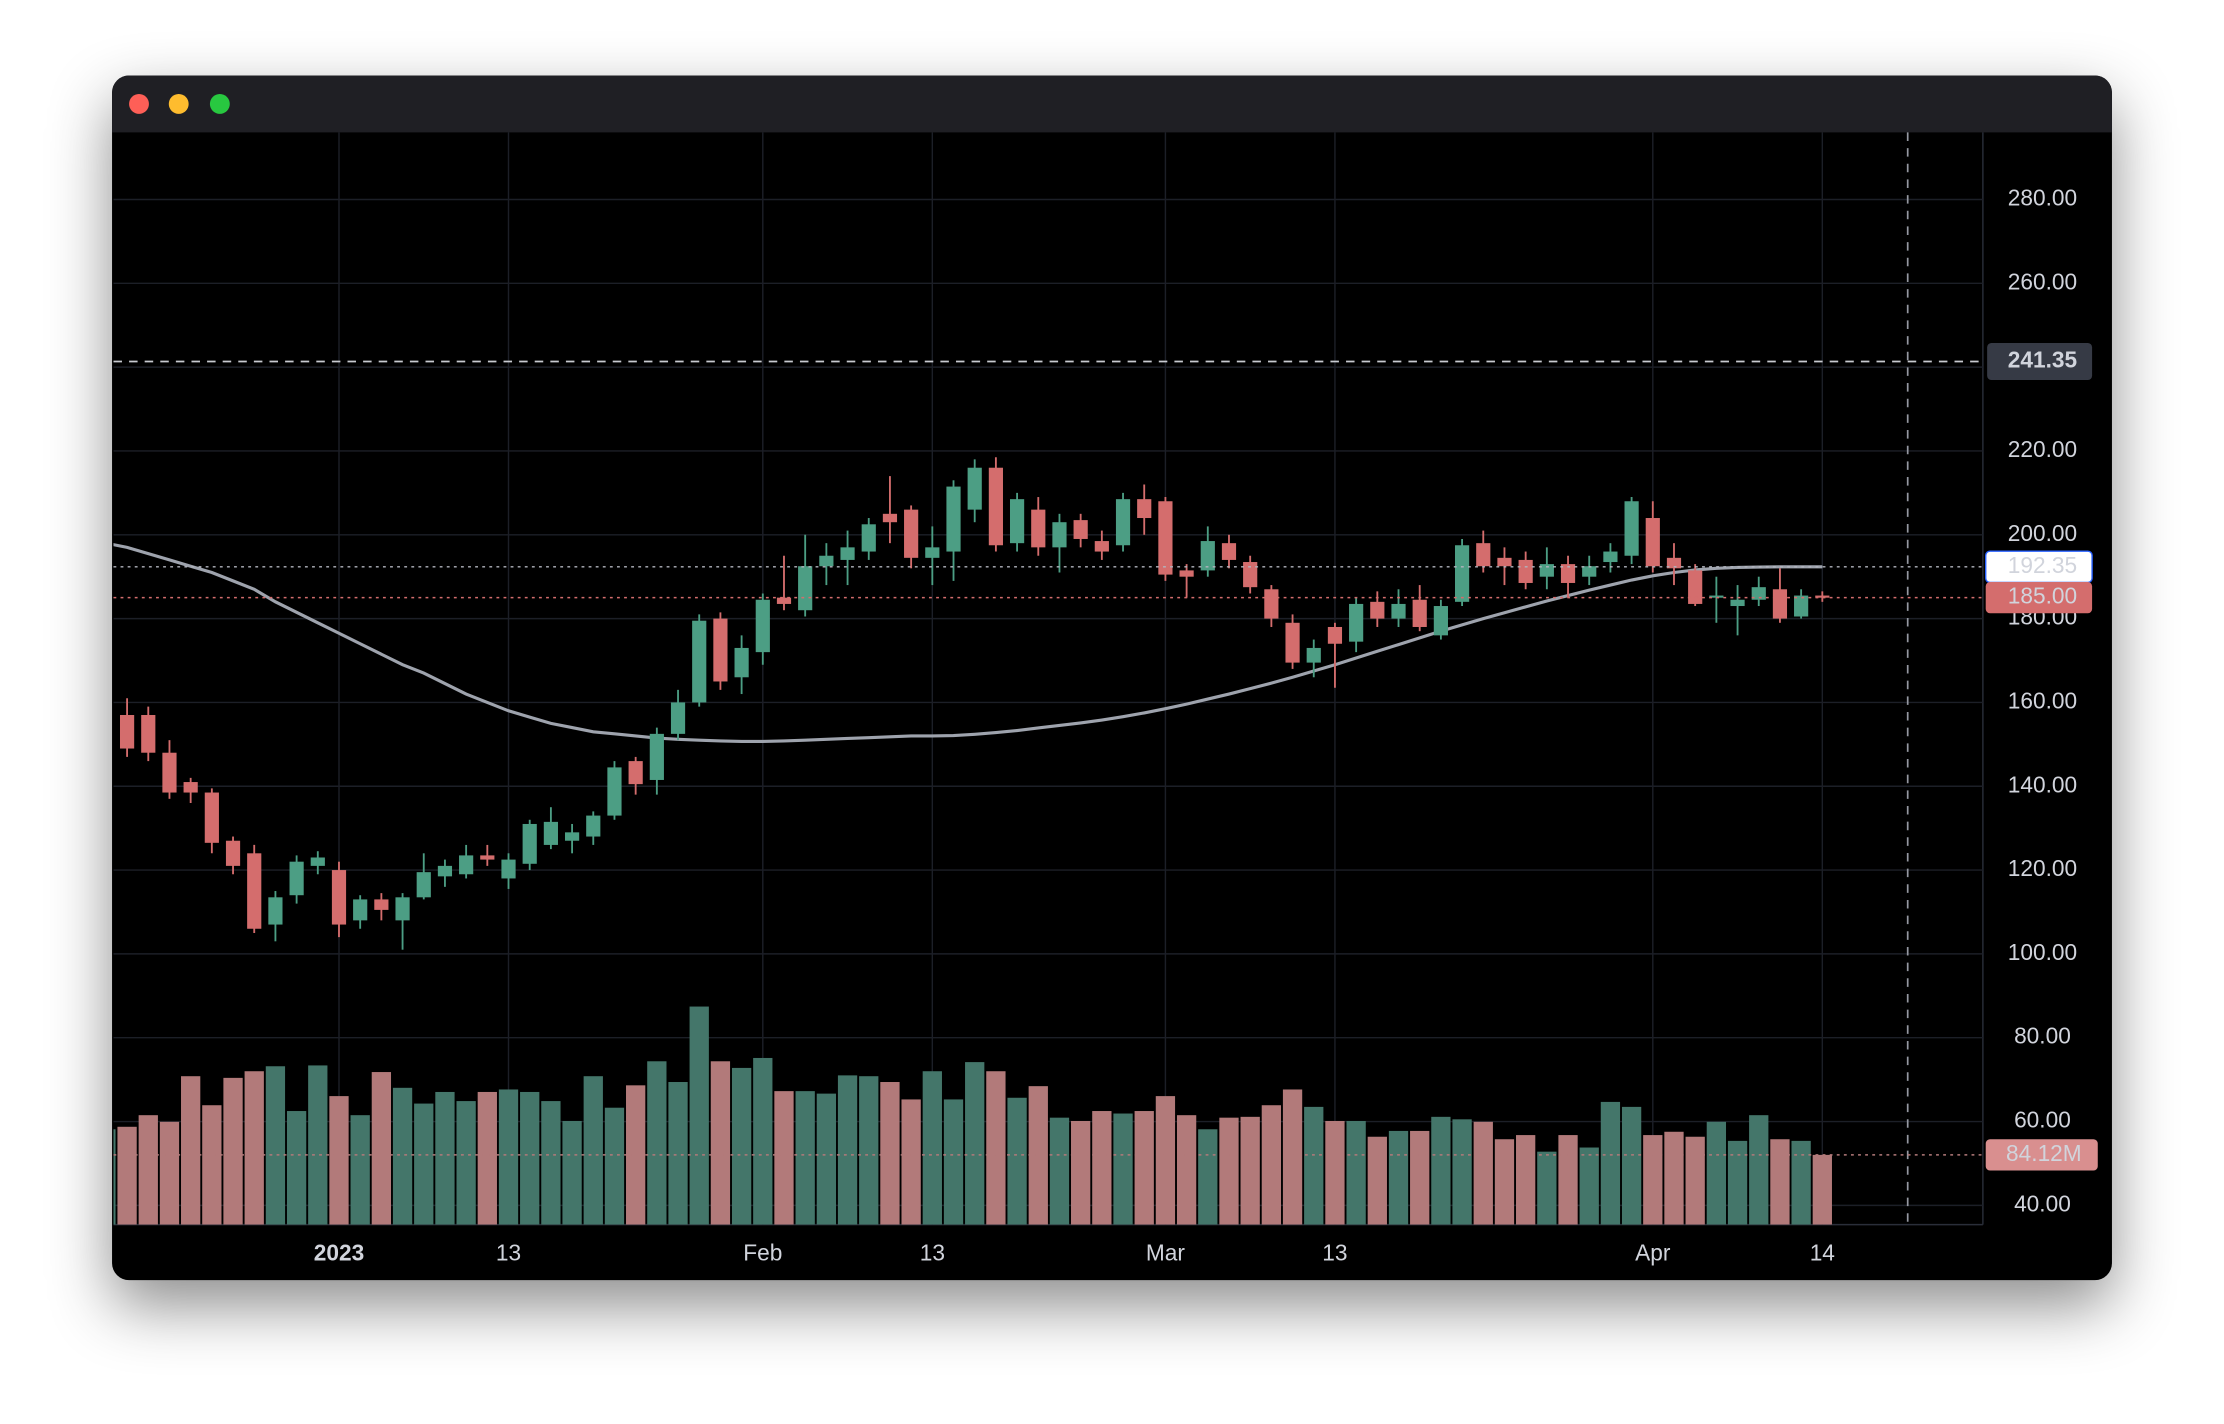  Describe the element at coordinates (2042, 359) in the screenshot. I see `crosshair-price-label: 241.35` at that location.